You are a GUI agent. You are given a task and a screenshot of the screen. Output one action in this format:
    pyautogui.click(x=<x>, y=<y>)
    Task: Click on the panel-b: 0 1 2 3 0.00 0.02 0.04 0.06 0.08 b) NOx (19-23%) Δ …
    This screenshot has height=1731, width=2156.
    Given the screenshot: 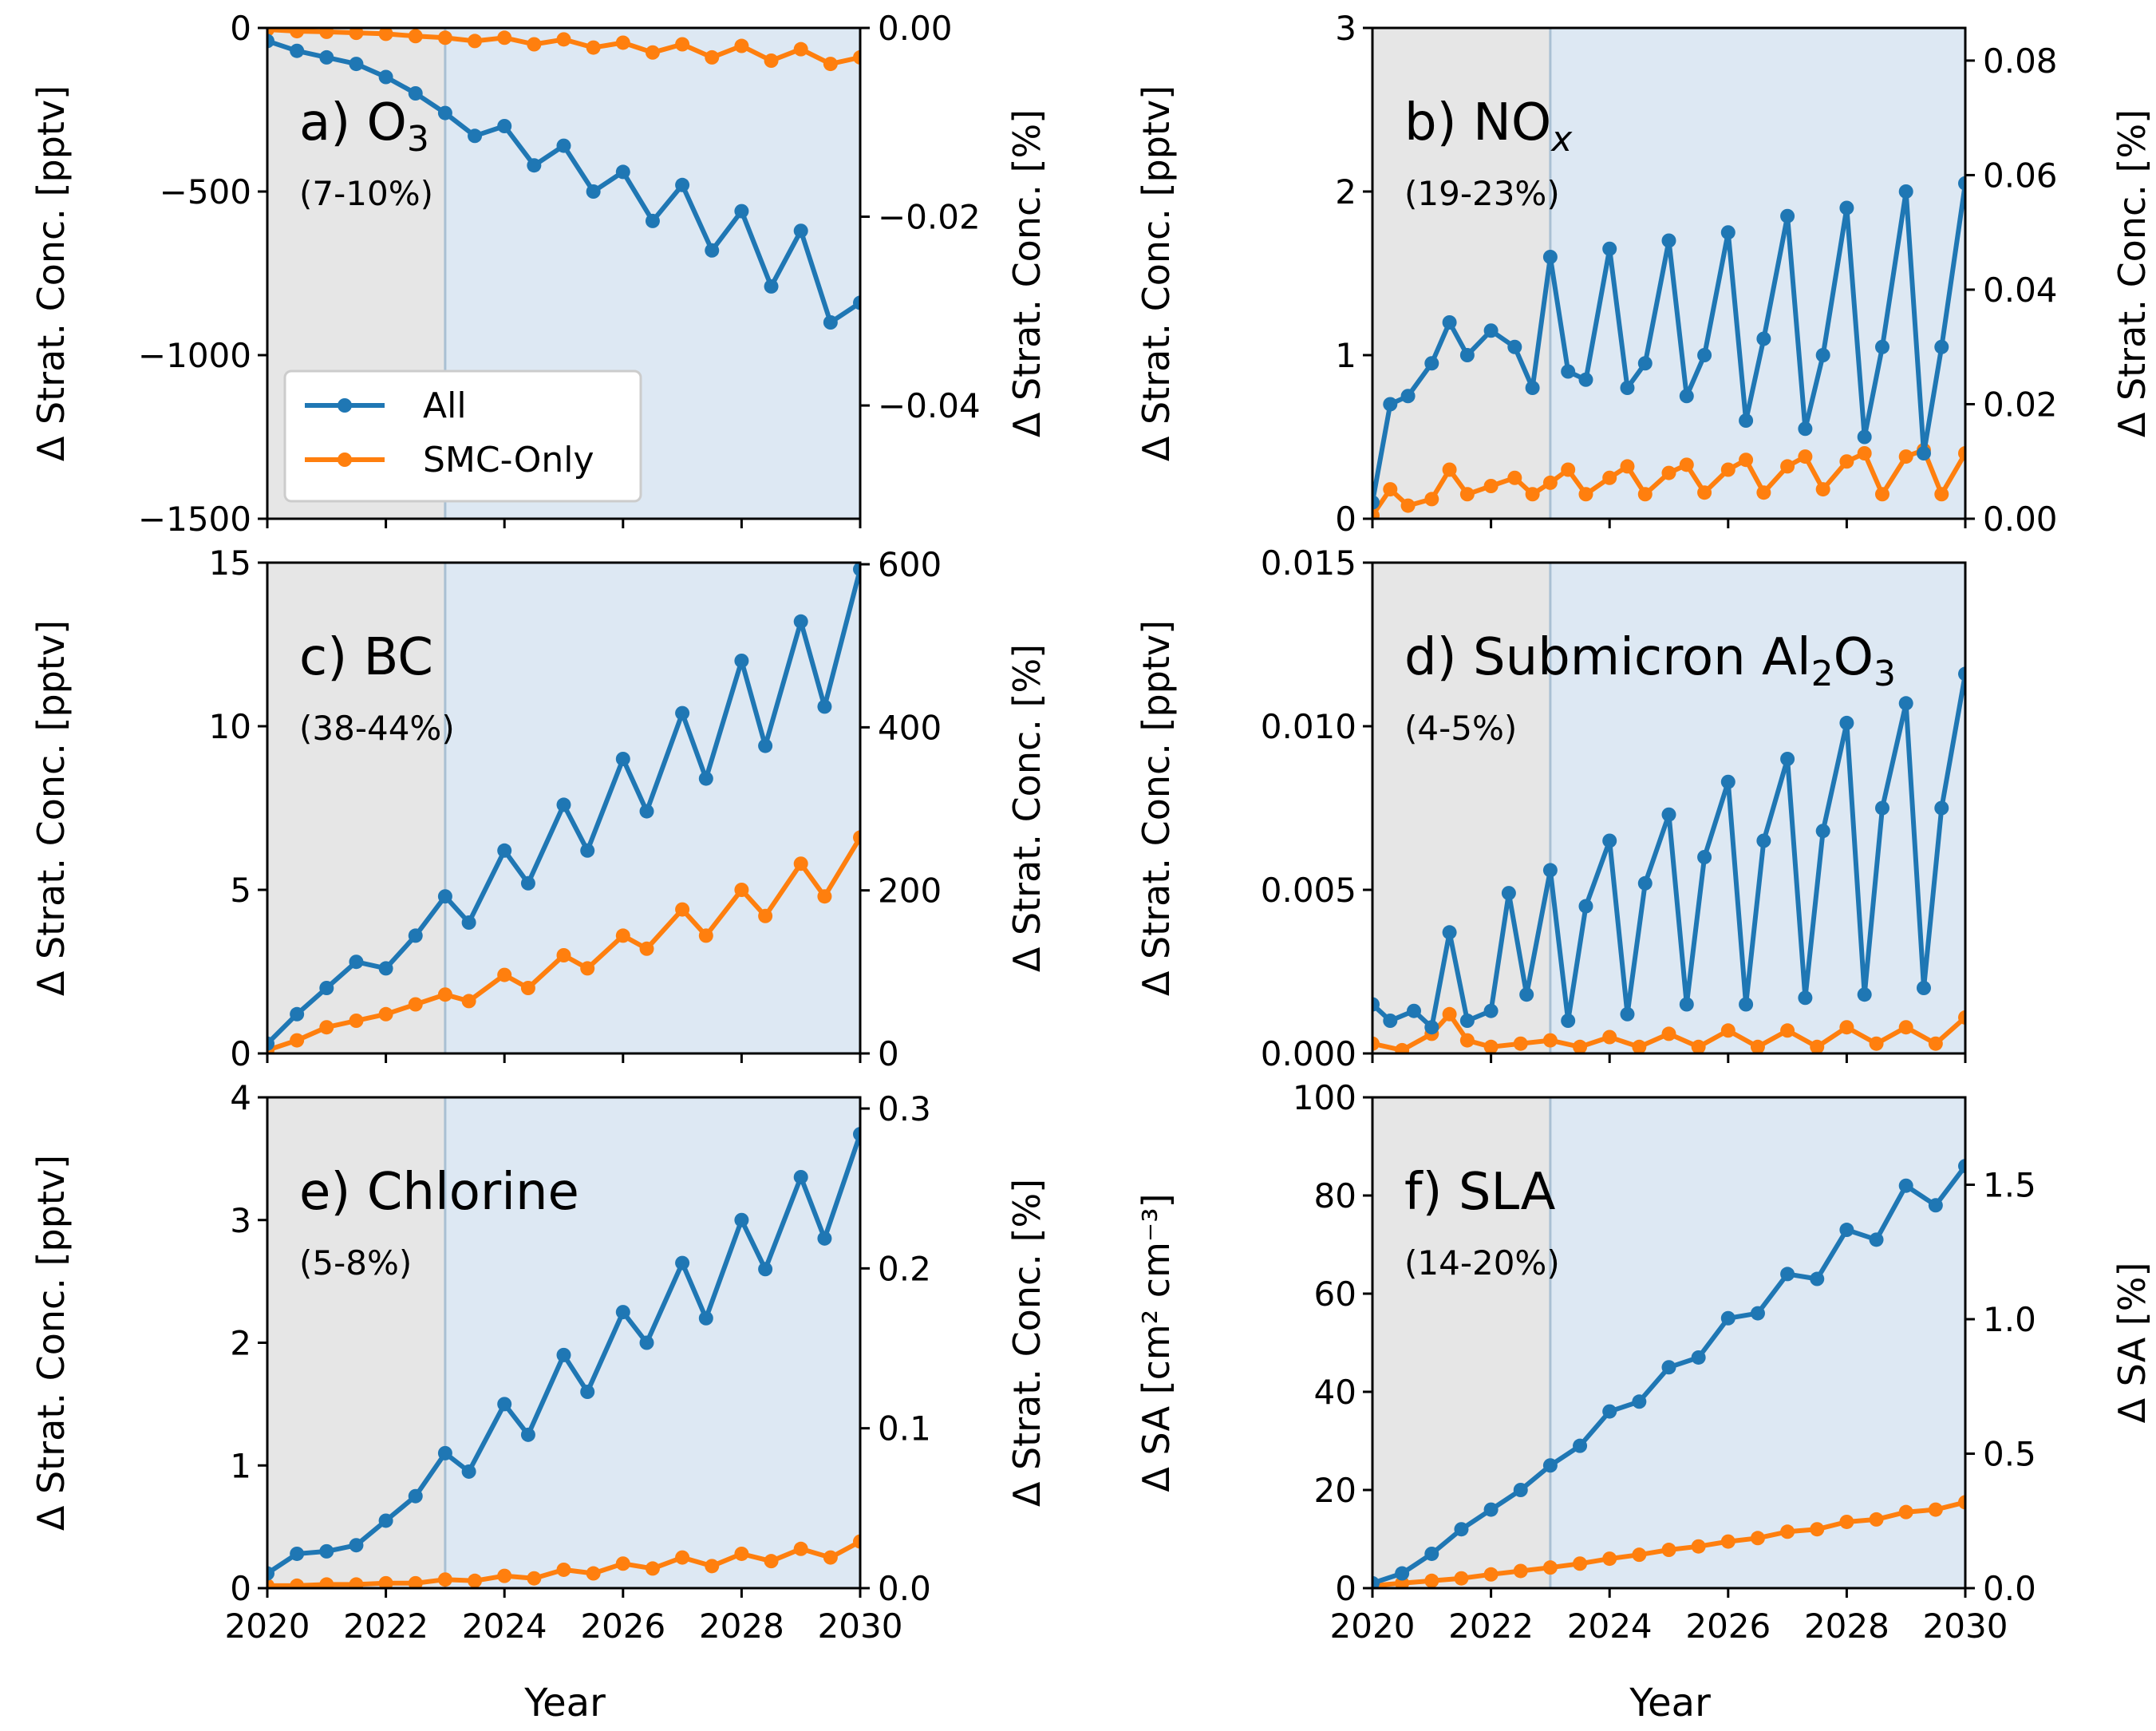 What is the action you would take?
    pyautogui.click(x=1644, y=274)
    